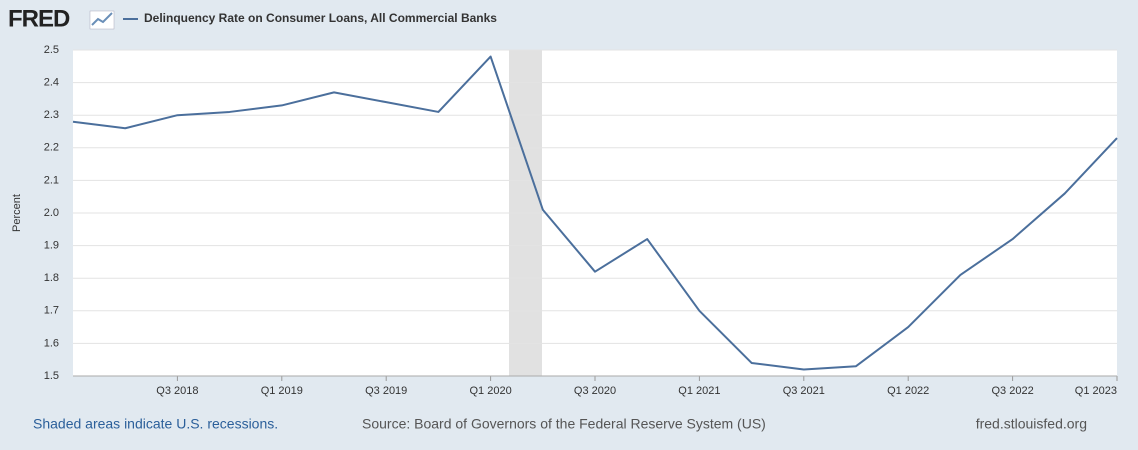  I want to click on y-tick-label: 1.7, so click(51, 311).